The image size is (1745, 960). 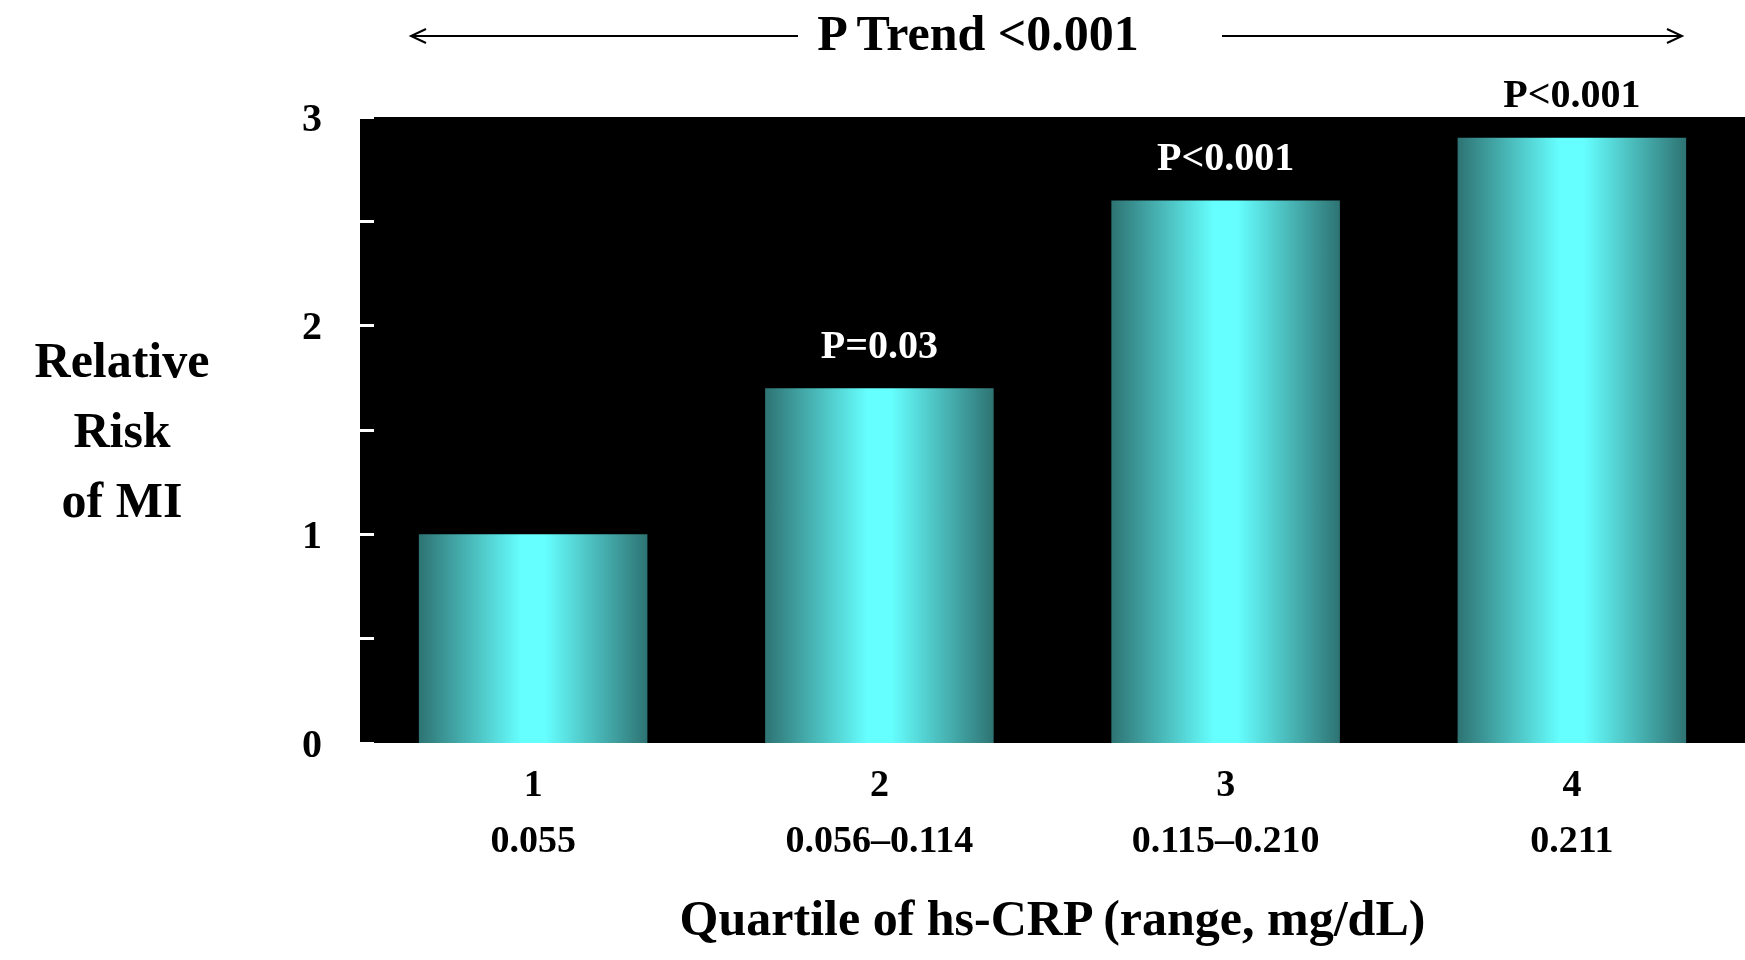 What do you see at coordinates (312, 743) in the screenshot?
I see `y-tick-label: 0` at bounding box center [312, 743].